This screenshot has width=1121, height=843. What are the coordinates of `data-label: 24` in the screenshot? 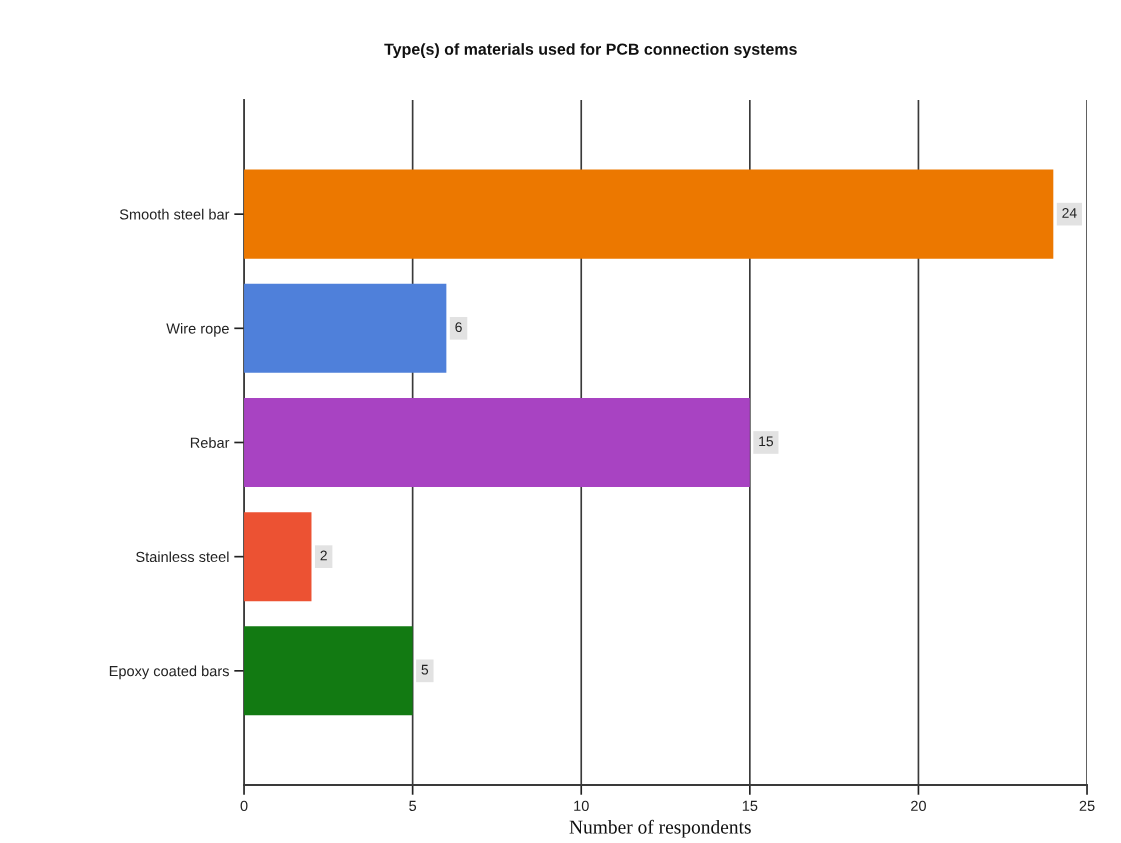 It's located at (1069, 213).